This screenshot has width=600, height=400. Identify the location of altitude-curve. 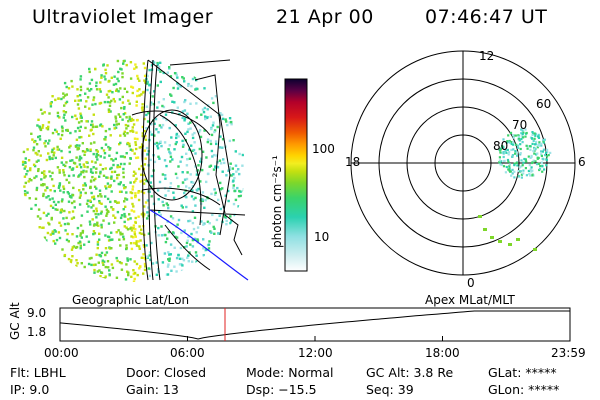
(314, 325).